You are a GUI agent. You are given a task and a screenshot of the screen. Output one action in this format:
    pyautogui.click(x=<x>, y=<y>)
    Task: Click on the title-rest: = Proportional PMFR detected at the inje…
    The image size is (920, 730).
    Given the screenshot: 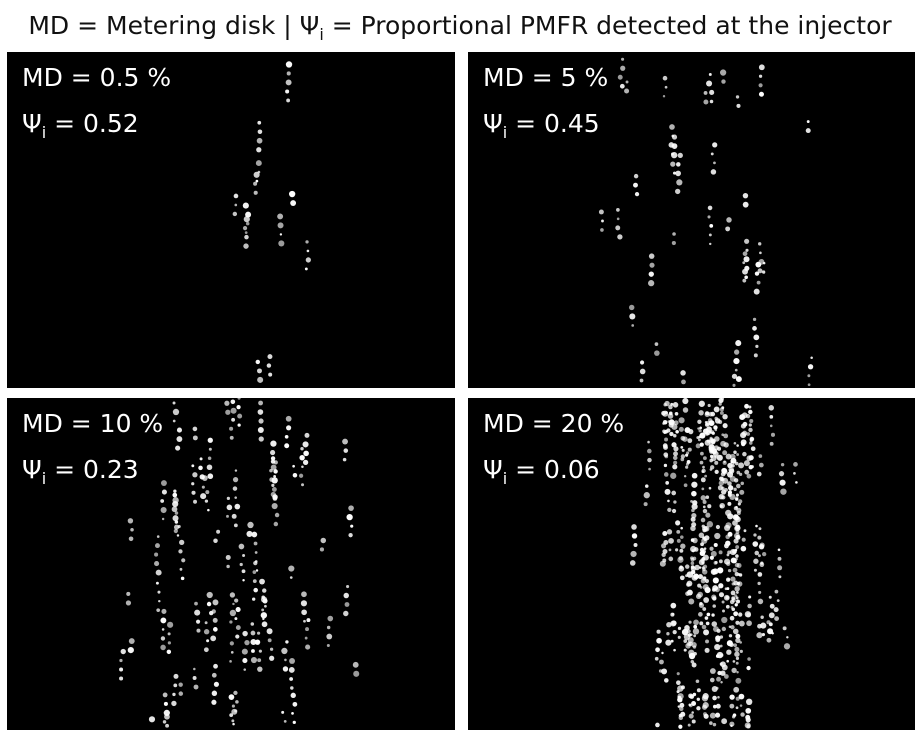 What is the action you would take?
    pyautogui.click(x=608, y=25)
    